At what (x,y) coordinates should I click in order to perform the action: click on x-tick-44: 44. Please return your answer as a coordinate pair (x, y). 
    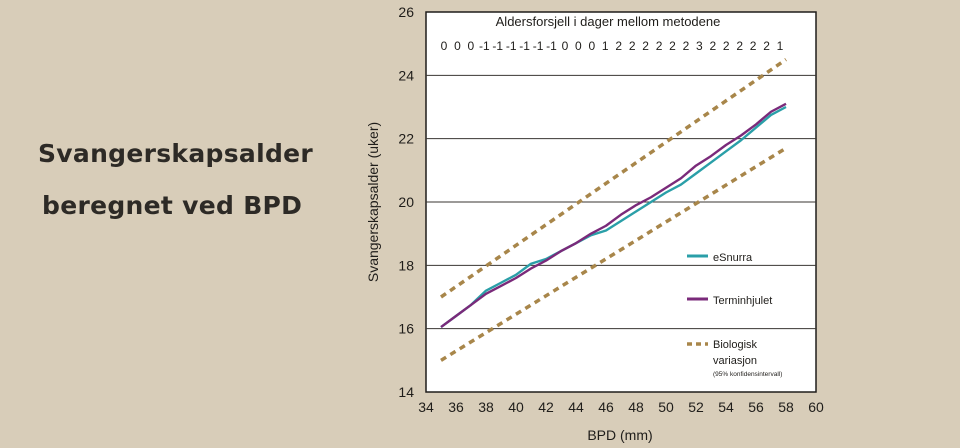
    Looking at the image, I should click on (576, 407).